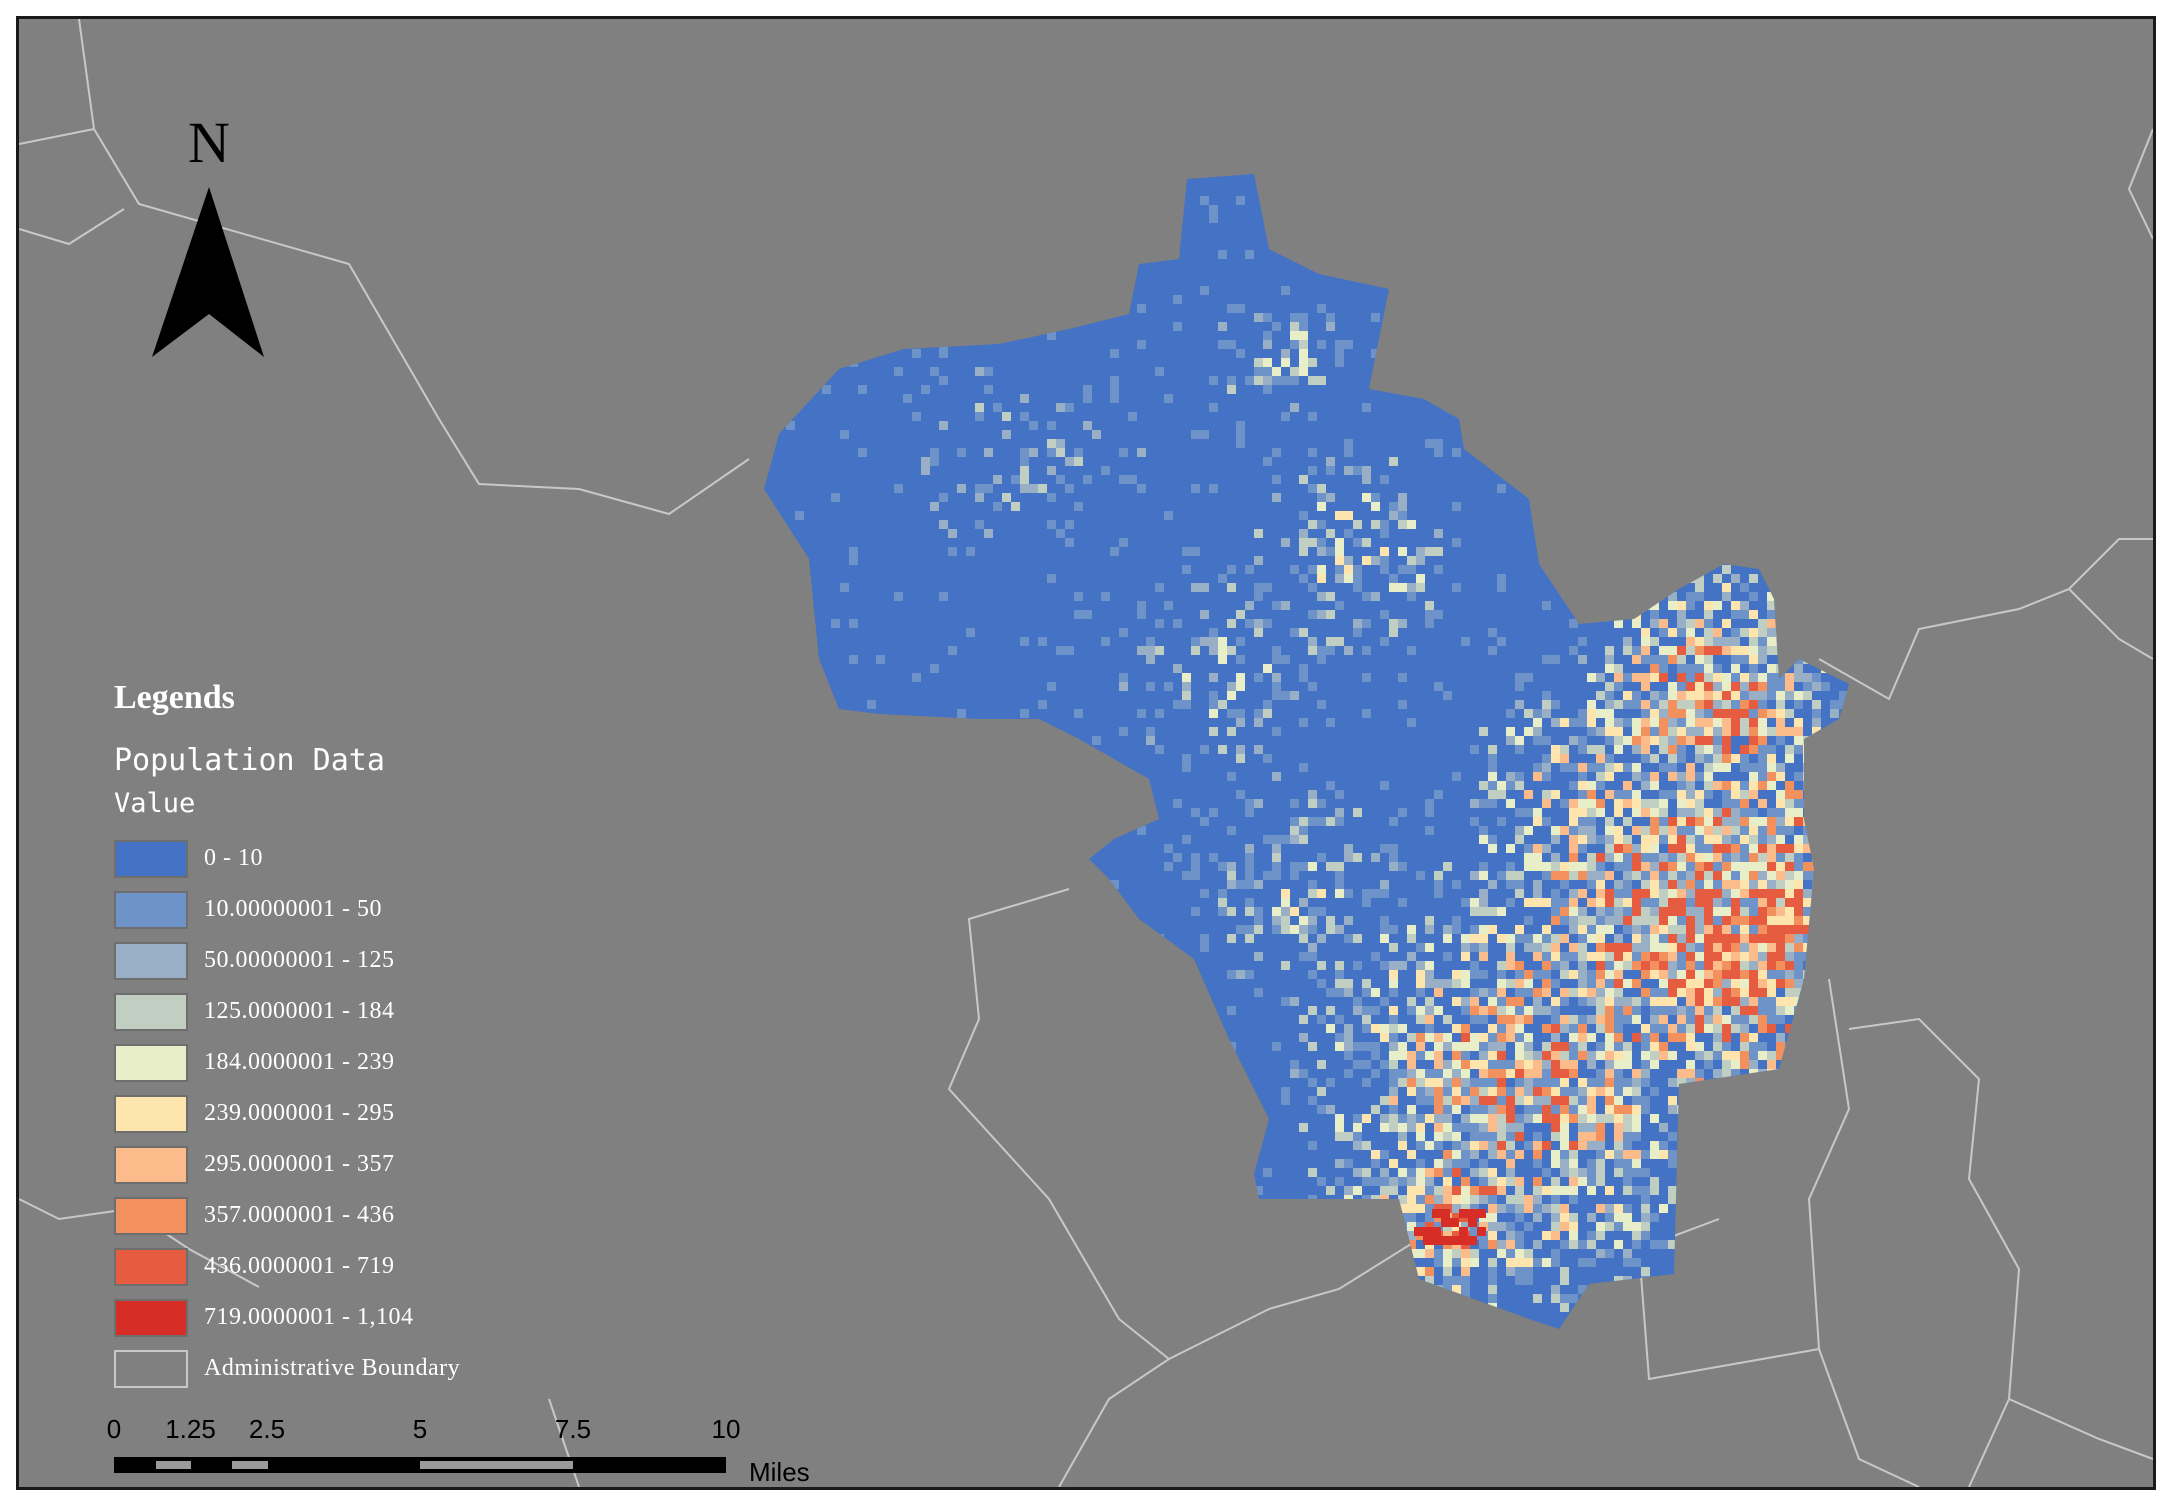  Describe the element at coordinates (2110, 624) in the screenshot. I see `boundary-line` at that location.